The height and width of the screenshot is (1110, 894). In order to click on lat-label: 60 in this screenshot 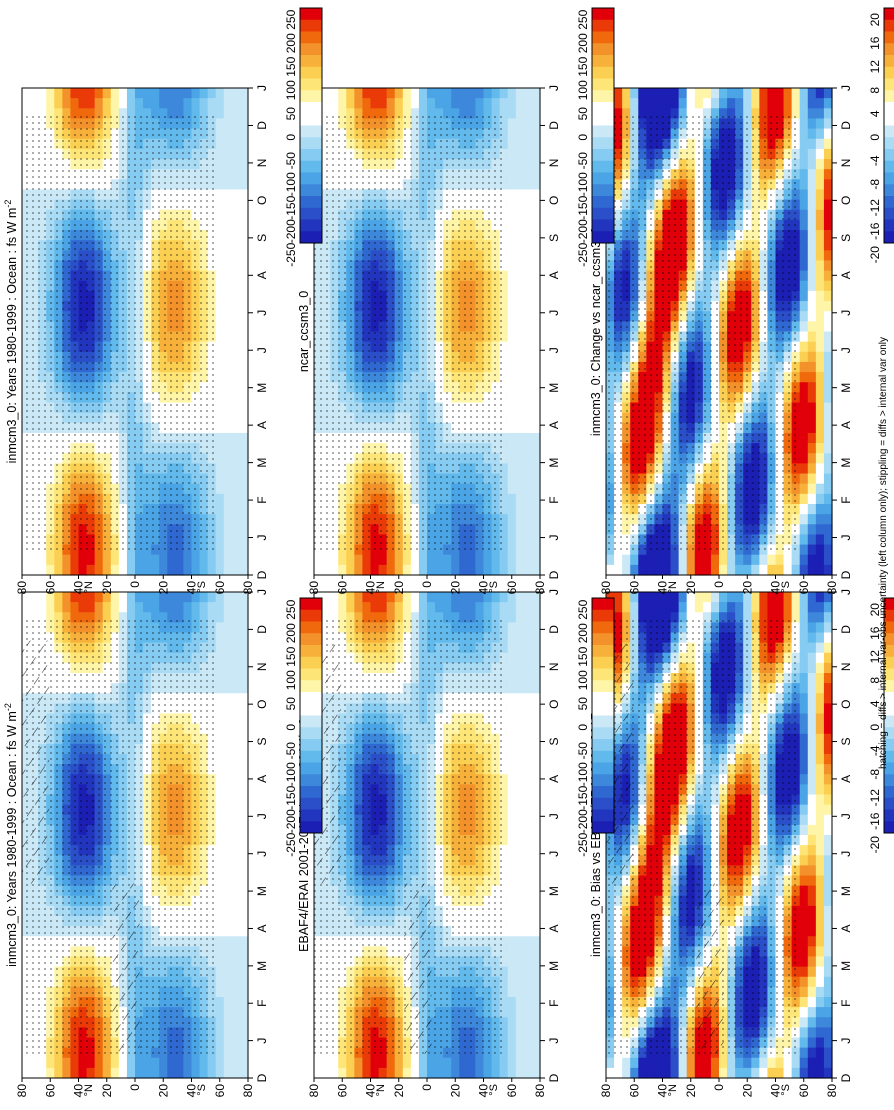, I will do `click(512, 1091)`.